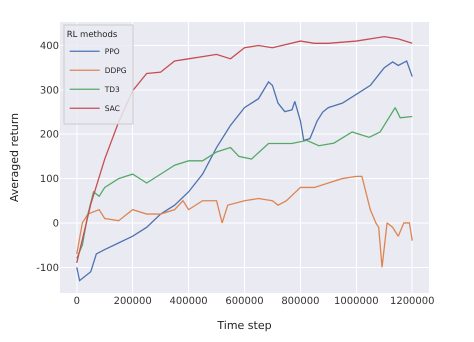  Describe the element at coordinates (49, 135) in the screenshot. I see `y-tick-label: 200` at that location.